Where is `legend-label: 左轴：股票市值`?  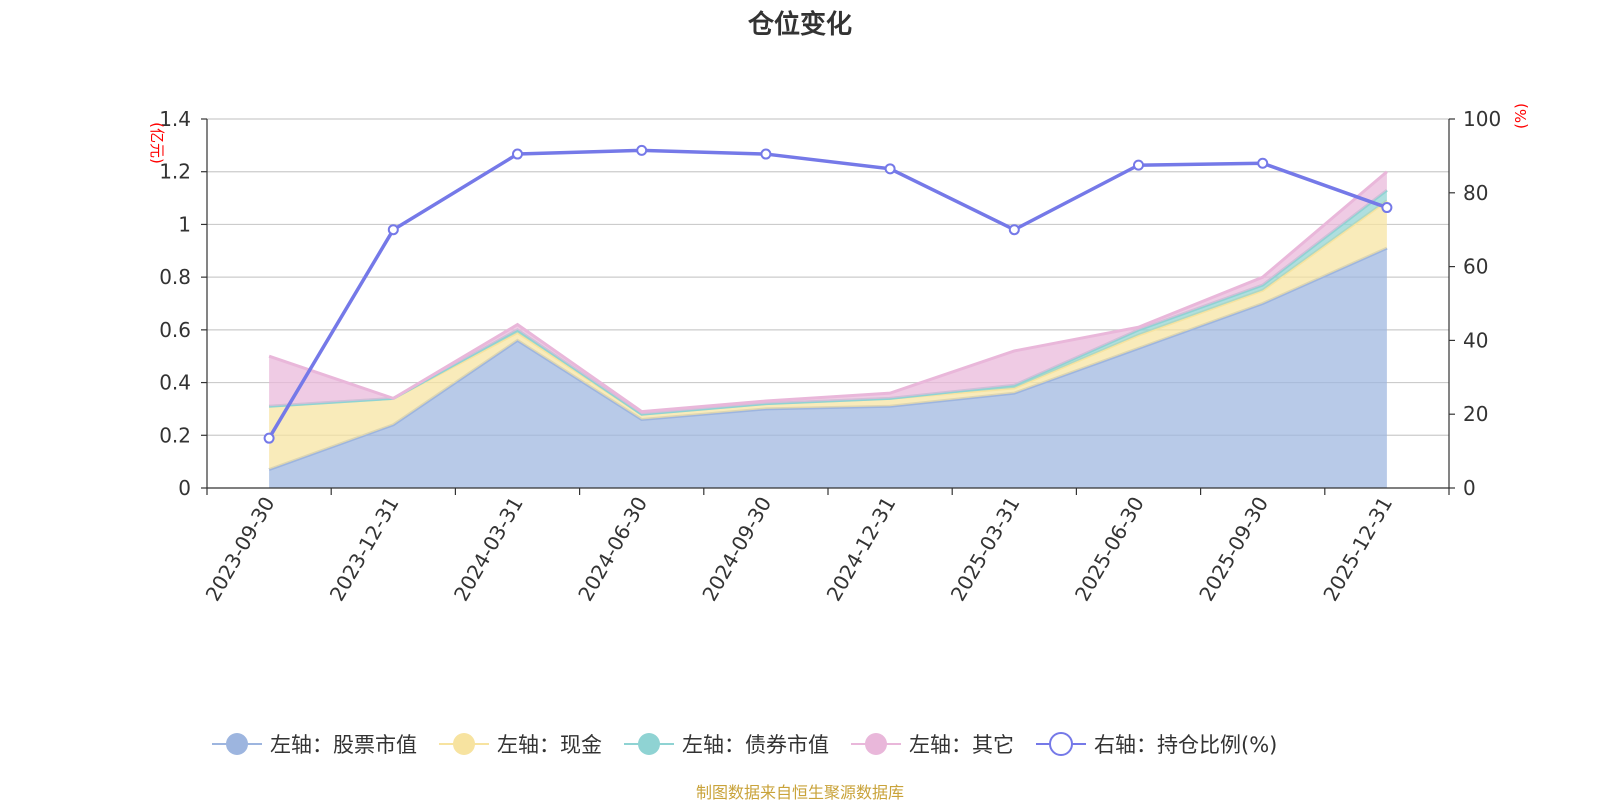
legend-label: 左轴：股票市值 is located at coordinates (343, 745).